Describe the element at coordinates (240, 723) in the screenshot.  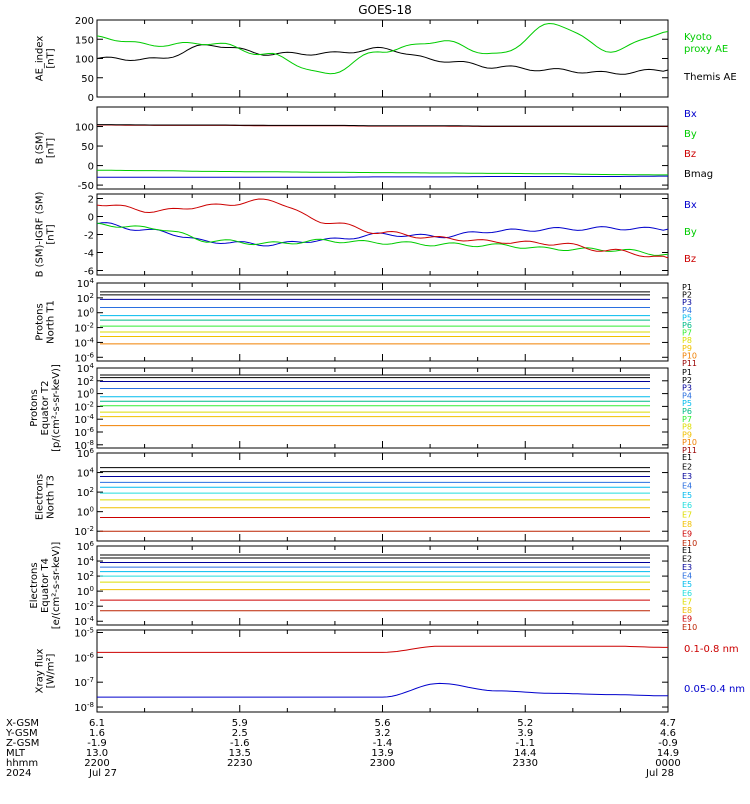
I see `x-tick-value: 5.9` at that location.